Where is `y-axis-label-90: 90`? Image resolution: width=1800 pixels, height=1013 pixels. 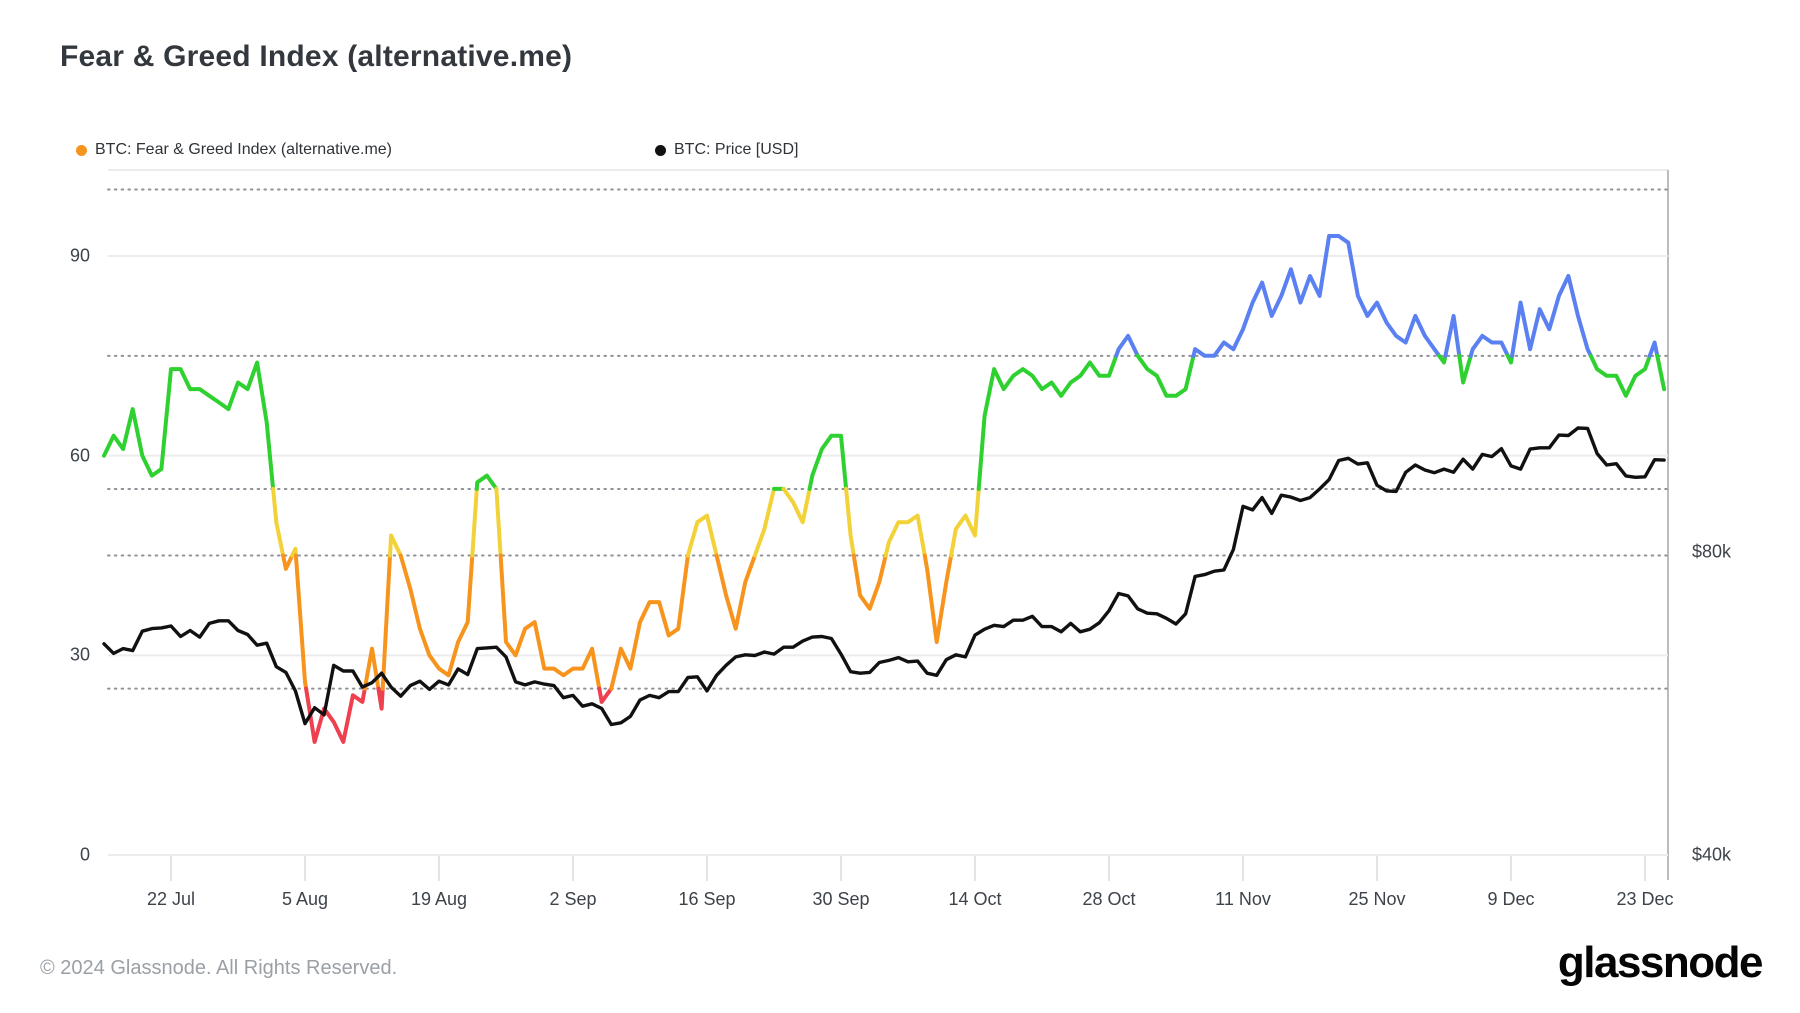
y-axis-label-90: 90 is located at coordinates (79, 255).